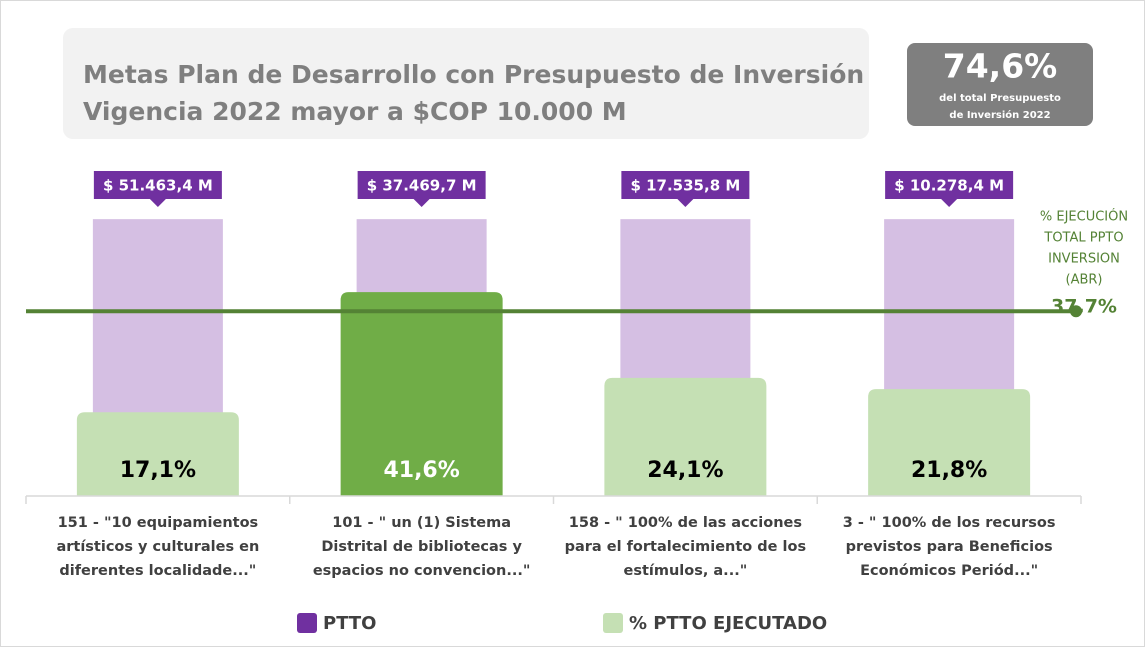 The height and width of the screenshot is (647, 1145). What do you see at coordinates (158, 470) in the screenshot?
I see `data-label: 17,1%` at bounding box center [158, 470].